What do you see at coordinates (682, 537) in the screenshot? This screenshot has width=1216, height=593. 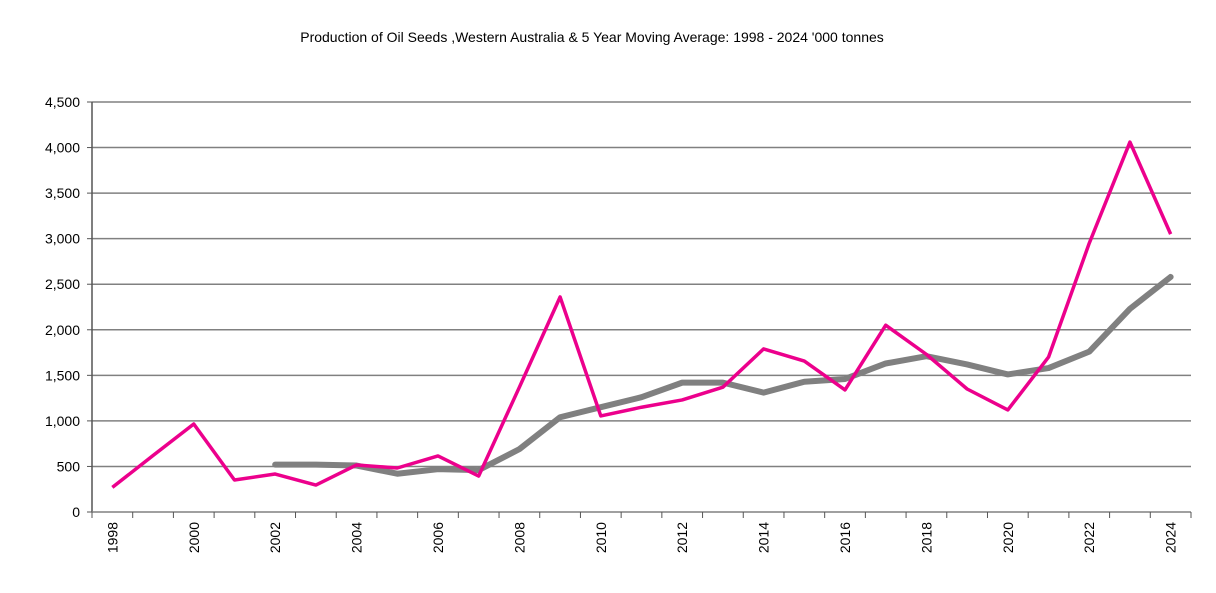 I see `x-tick-label: 2012` at bounding box center [682, 537].